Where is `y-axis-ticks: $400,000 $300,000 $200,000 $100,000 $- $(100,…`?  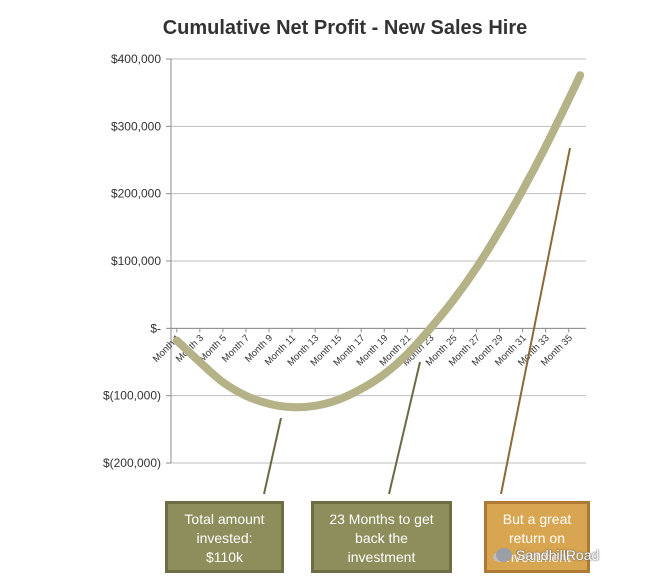
y-axis-ticks: $400,000 $300,000 $200,000 $100,000 $- $(100,… is located at coordinates (132, 261).